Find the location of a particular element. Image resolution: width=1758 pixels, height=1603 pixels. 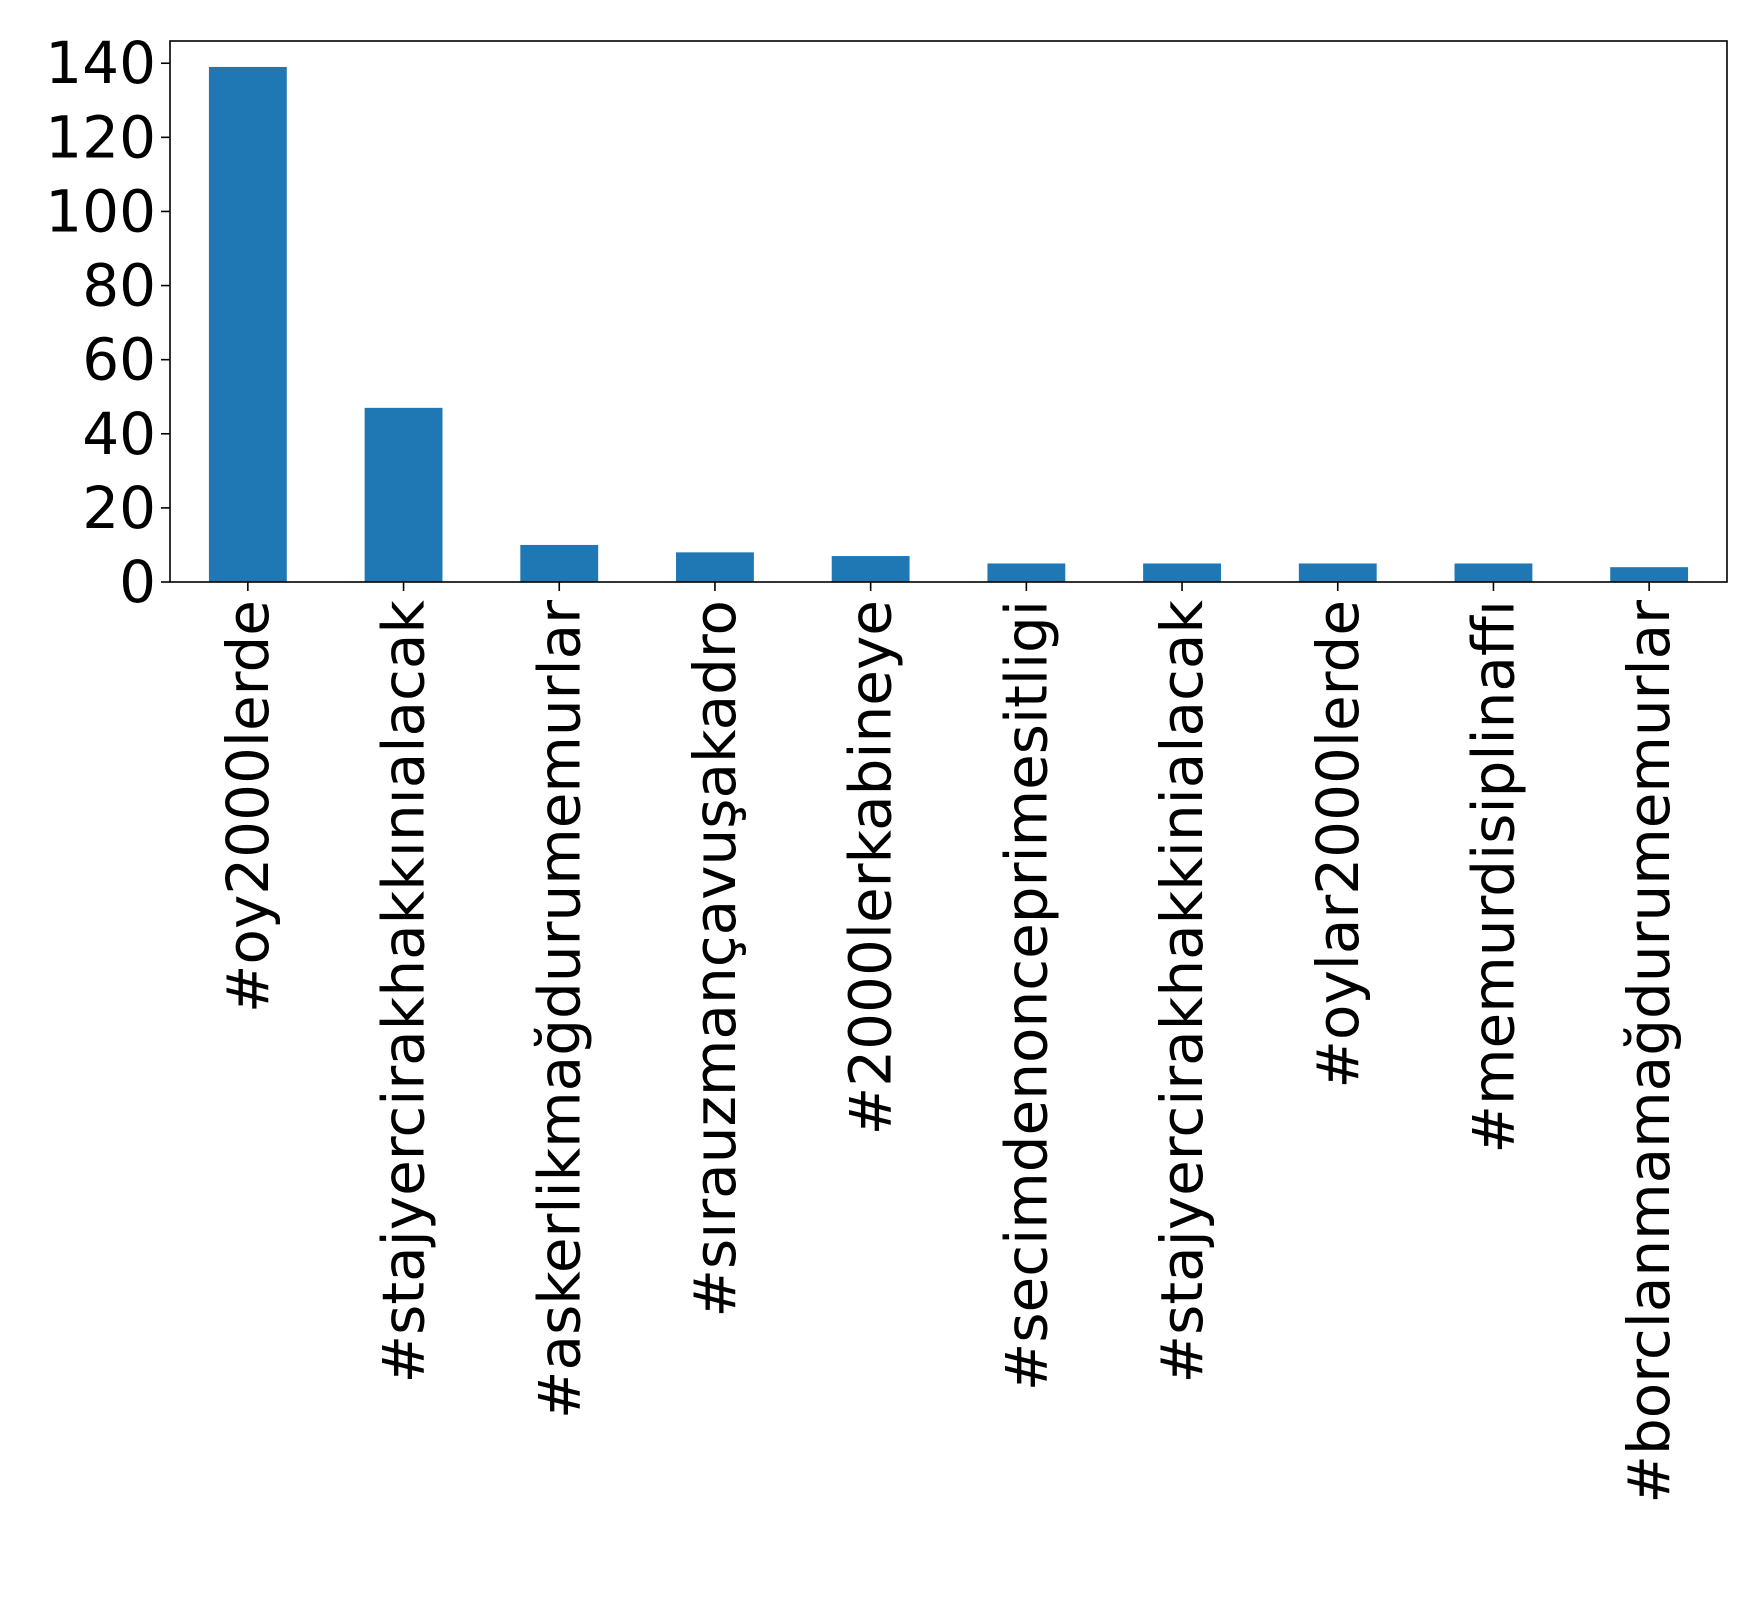

y-tick-label: 140 is located at coordinates (100, 63).